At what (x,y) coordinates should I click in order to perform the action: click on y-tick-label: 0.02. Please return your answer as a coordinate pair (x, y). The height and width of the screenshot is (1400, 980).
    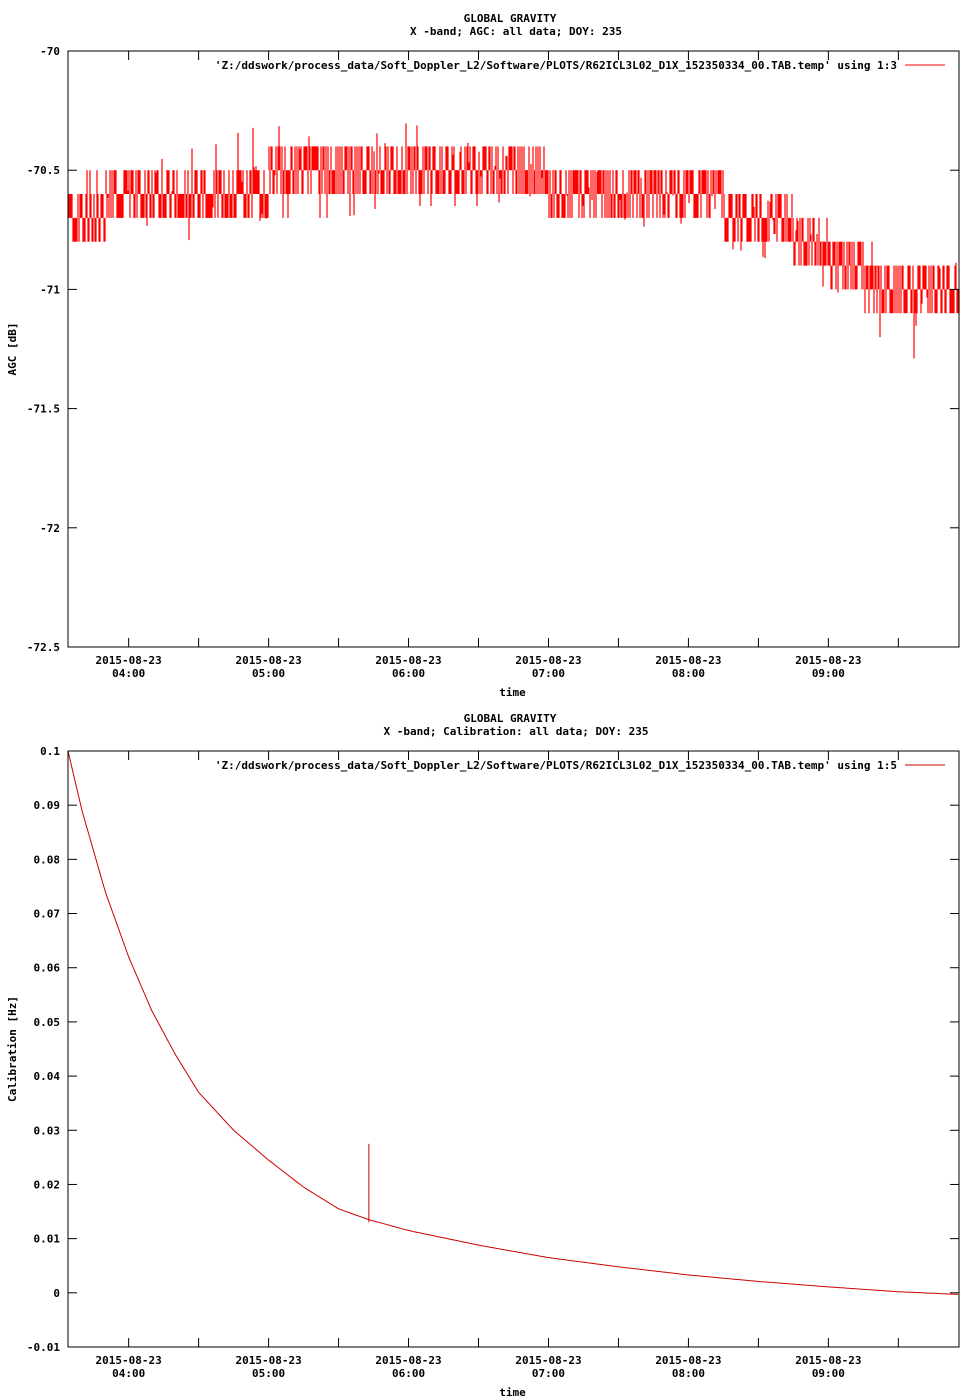
    Looking at the image, I should click on (47, 1184).